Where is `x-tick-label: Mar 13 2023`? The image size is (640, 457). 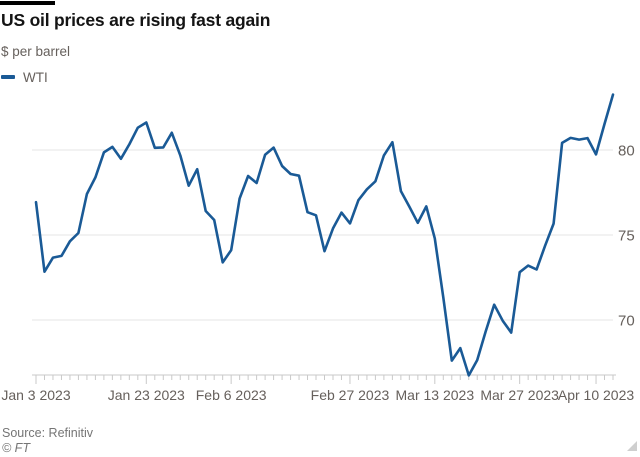 x-tick-label: Mar 13 2023 is located at coordinates (435, 395).